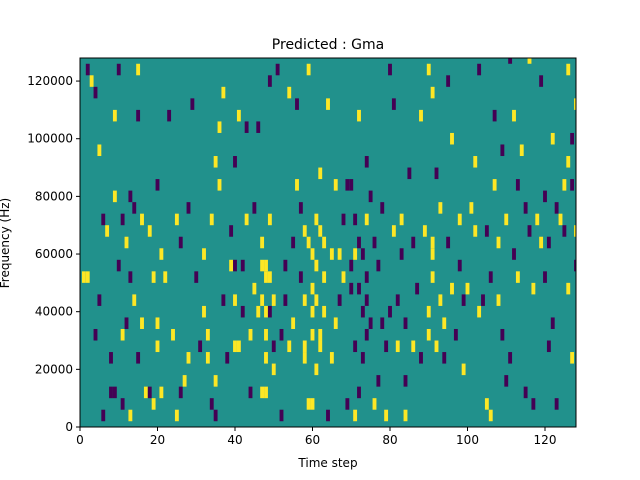 Image resolution: width=640 pixels, height=480 pixels. What do you see at coordinates (50, 139) in the screenshot?
I see `y-tick-label: 100000` at bounding box center [50, 139].